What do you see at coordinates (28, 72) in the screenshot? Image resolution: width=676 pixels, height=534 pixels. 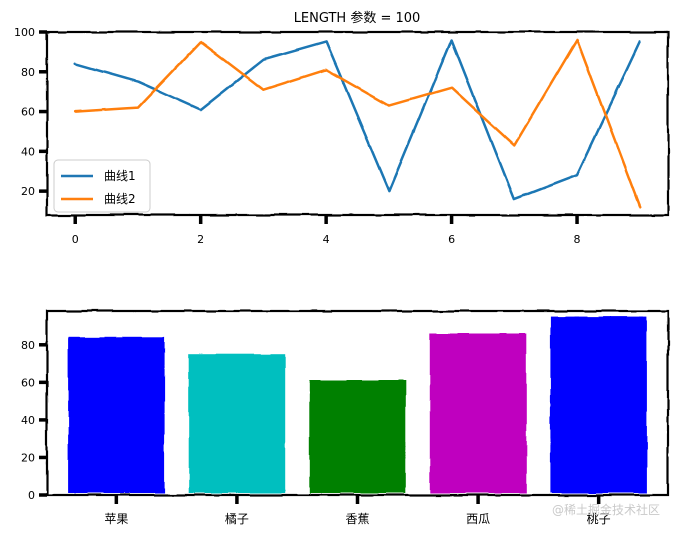 I see `y-tick-label: 80` at bounding box center [28, 72].